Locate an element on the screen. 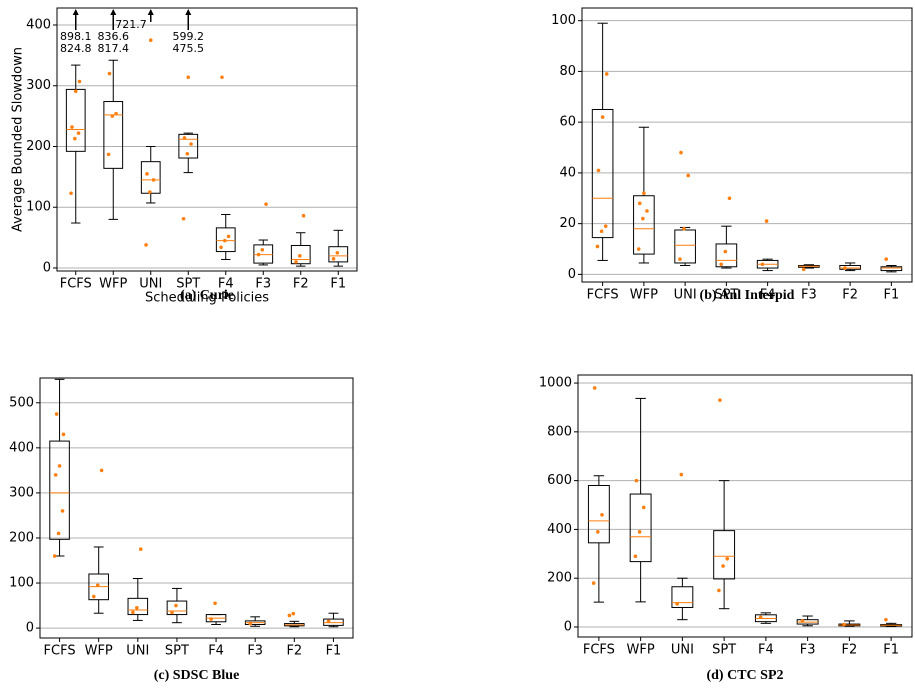 Image resolution: width=915 pixels, height=696 pixels. y-tick-label: 40 is located at coordinates (567, 172).